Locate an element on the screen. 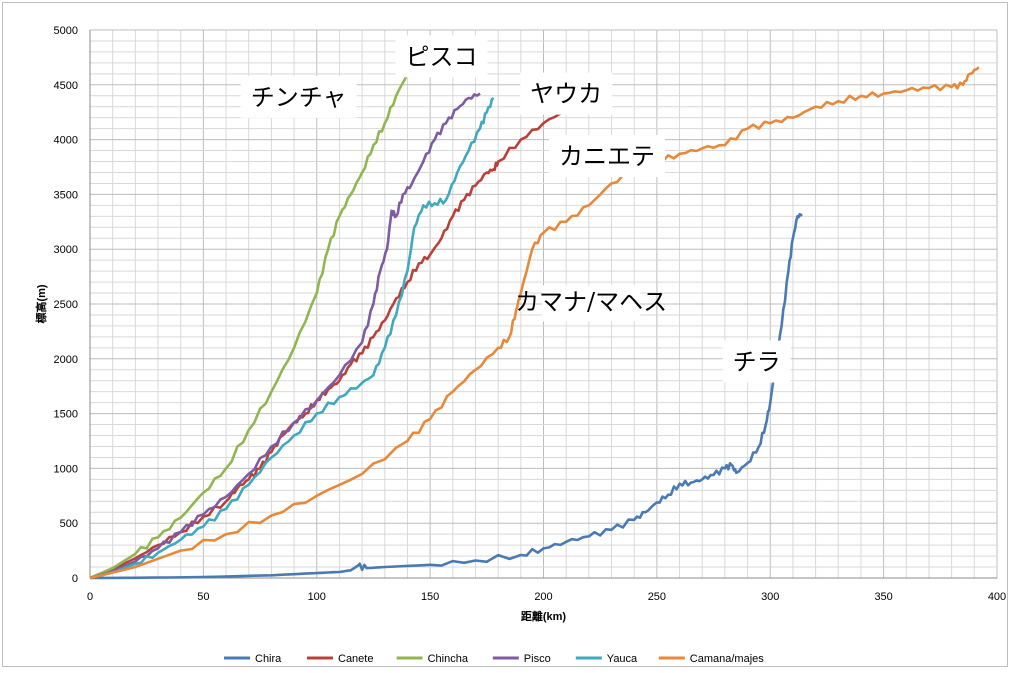 This screenshot has width=1012, height=673. annotation-label: カニエテ is located at coordinates (607, 157).